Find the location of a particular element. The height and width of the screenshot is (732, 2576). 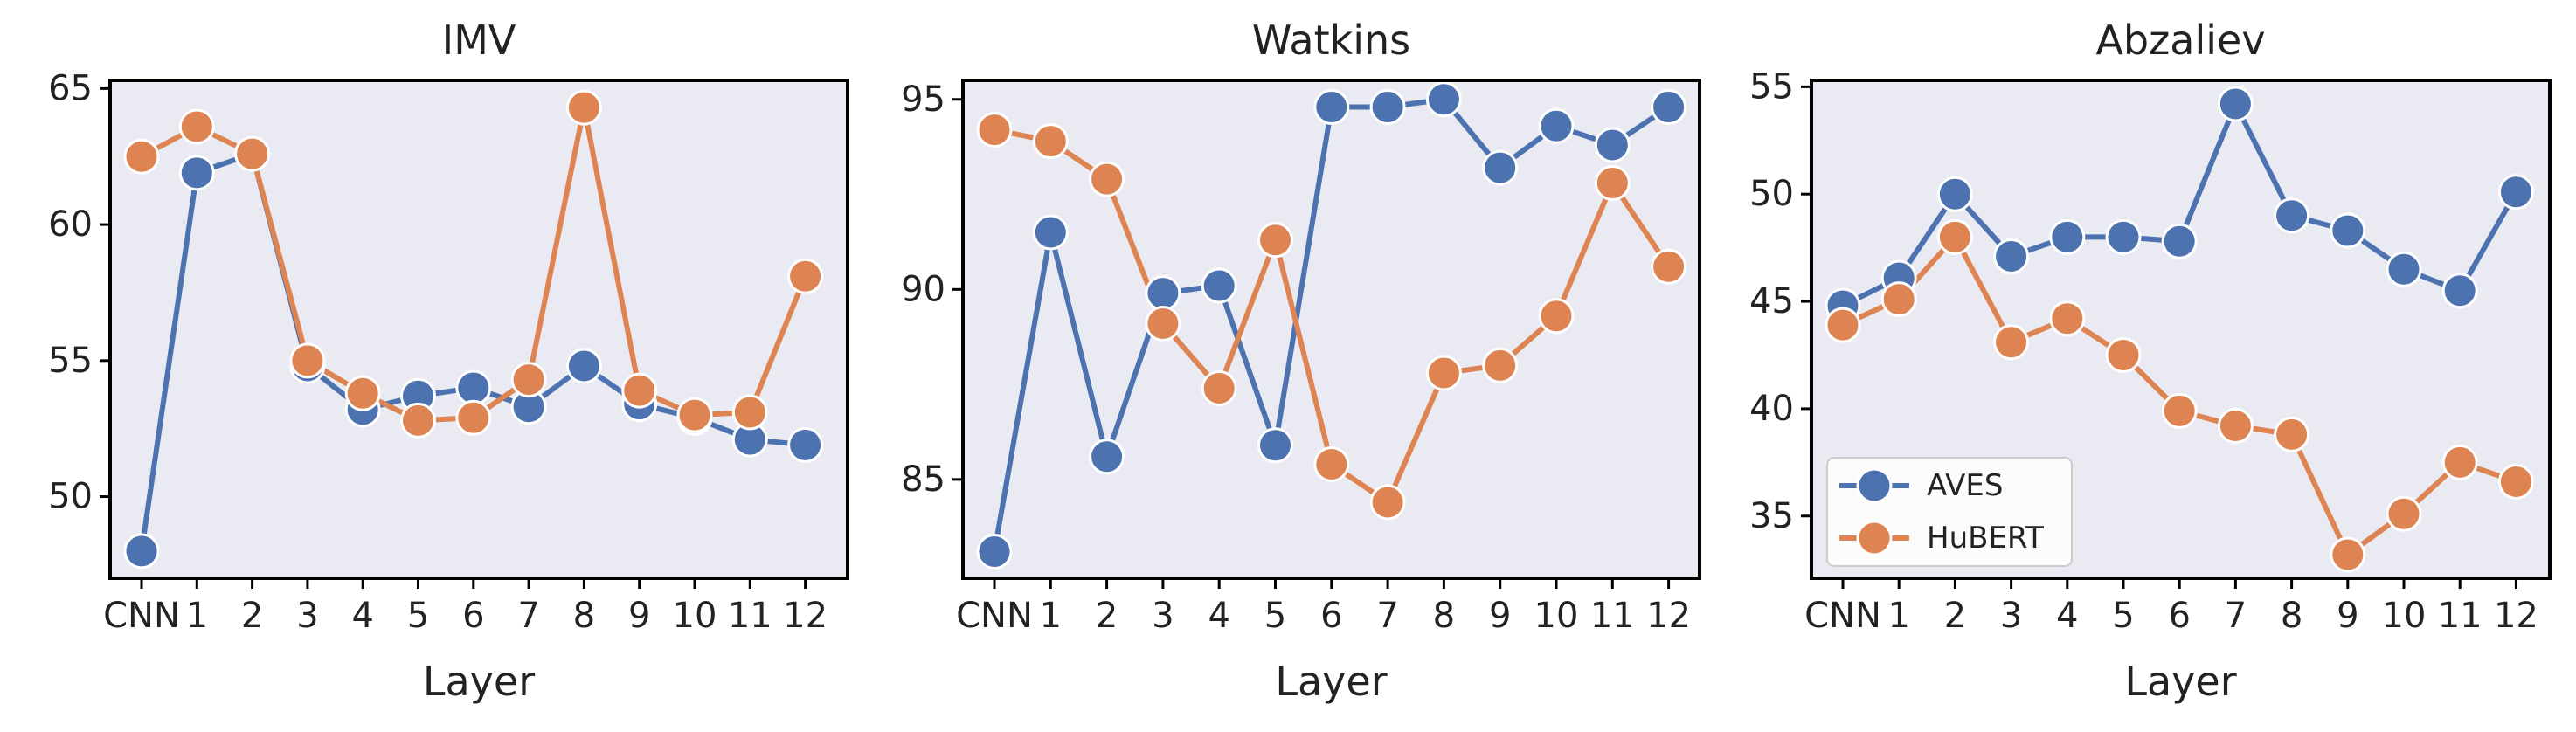

y-tick-label: 65 is located at coordinates (70, 88).